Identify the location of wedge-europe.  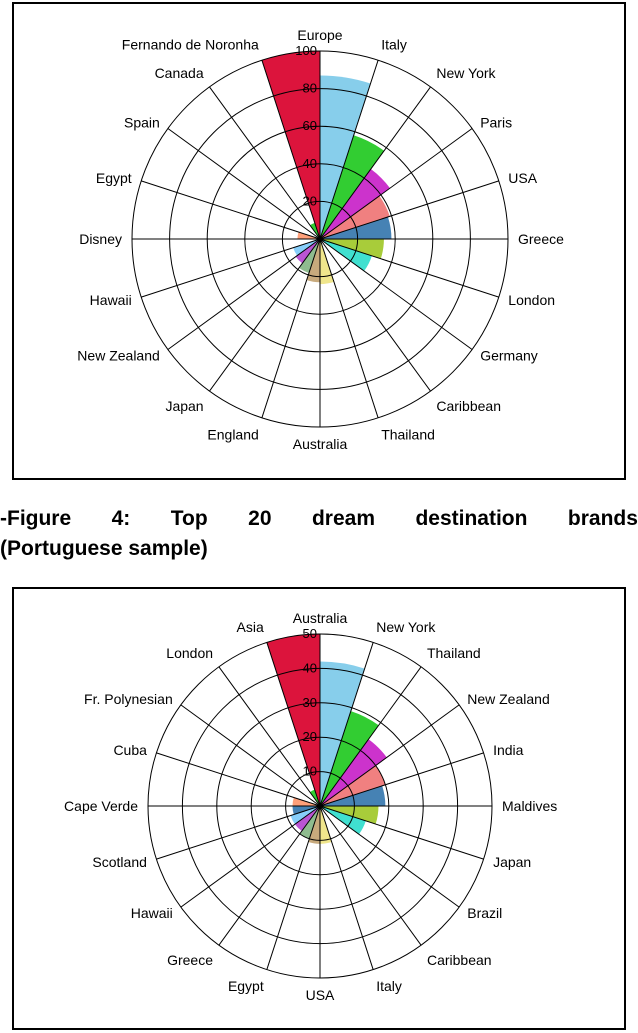
(345, 157).